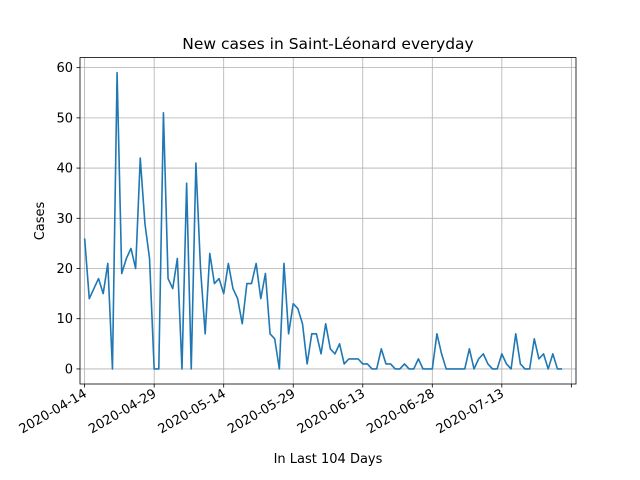  I want to click on y-tick-label: 40, so click(64, 169).